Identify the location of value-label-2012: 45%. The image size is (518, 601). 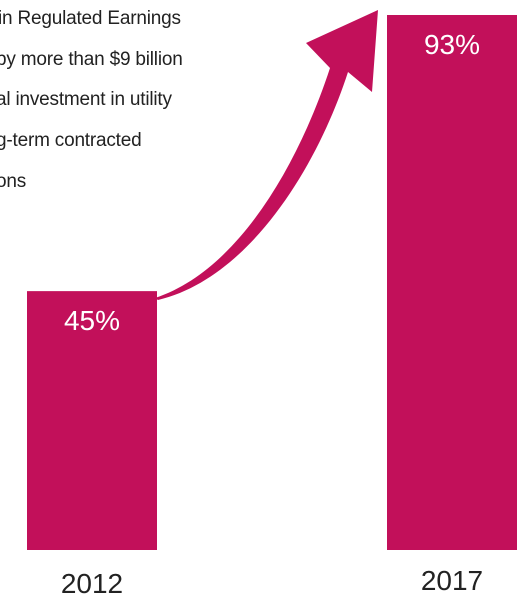
(92, 320).